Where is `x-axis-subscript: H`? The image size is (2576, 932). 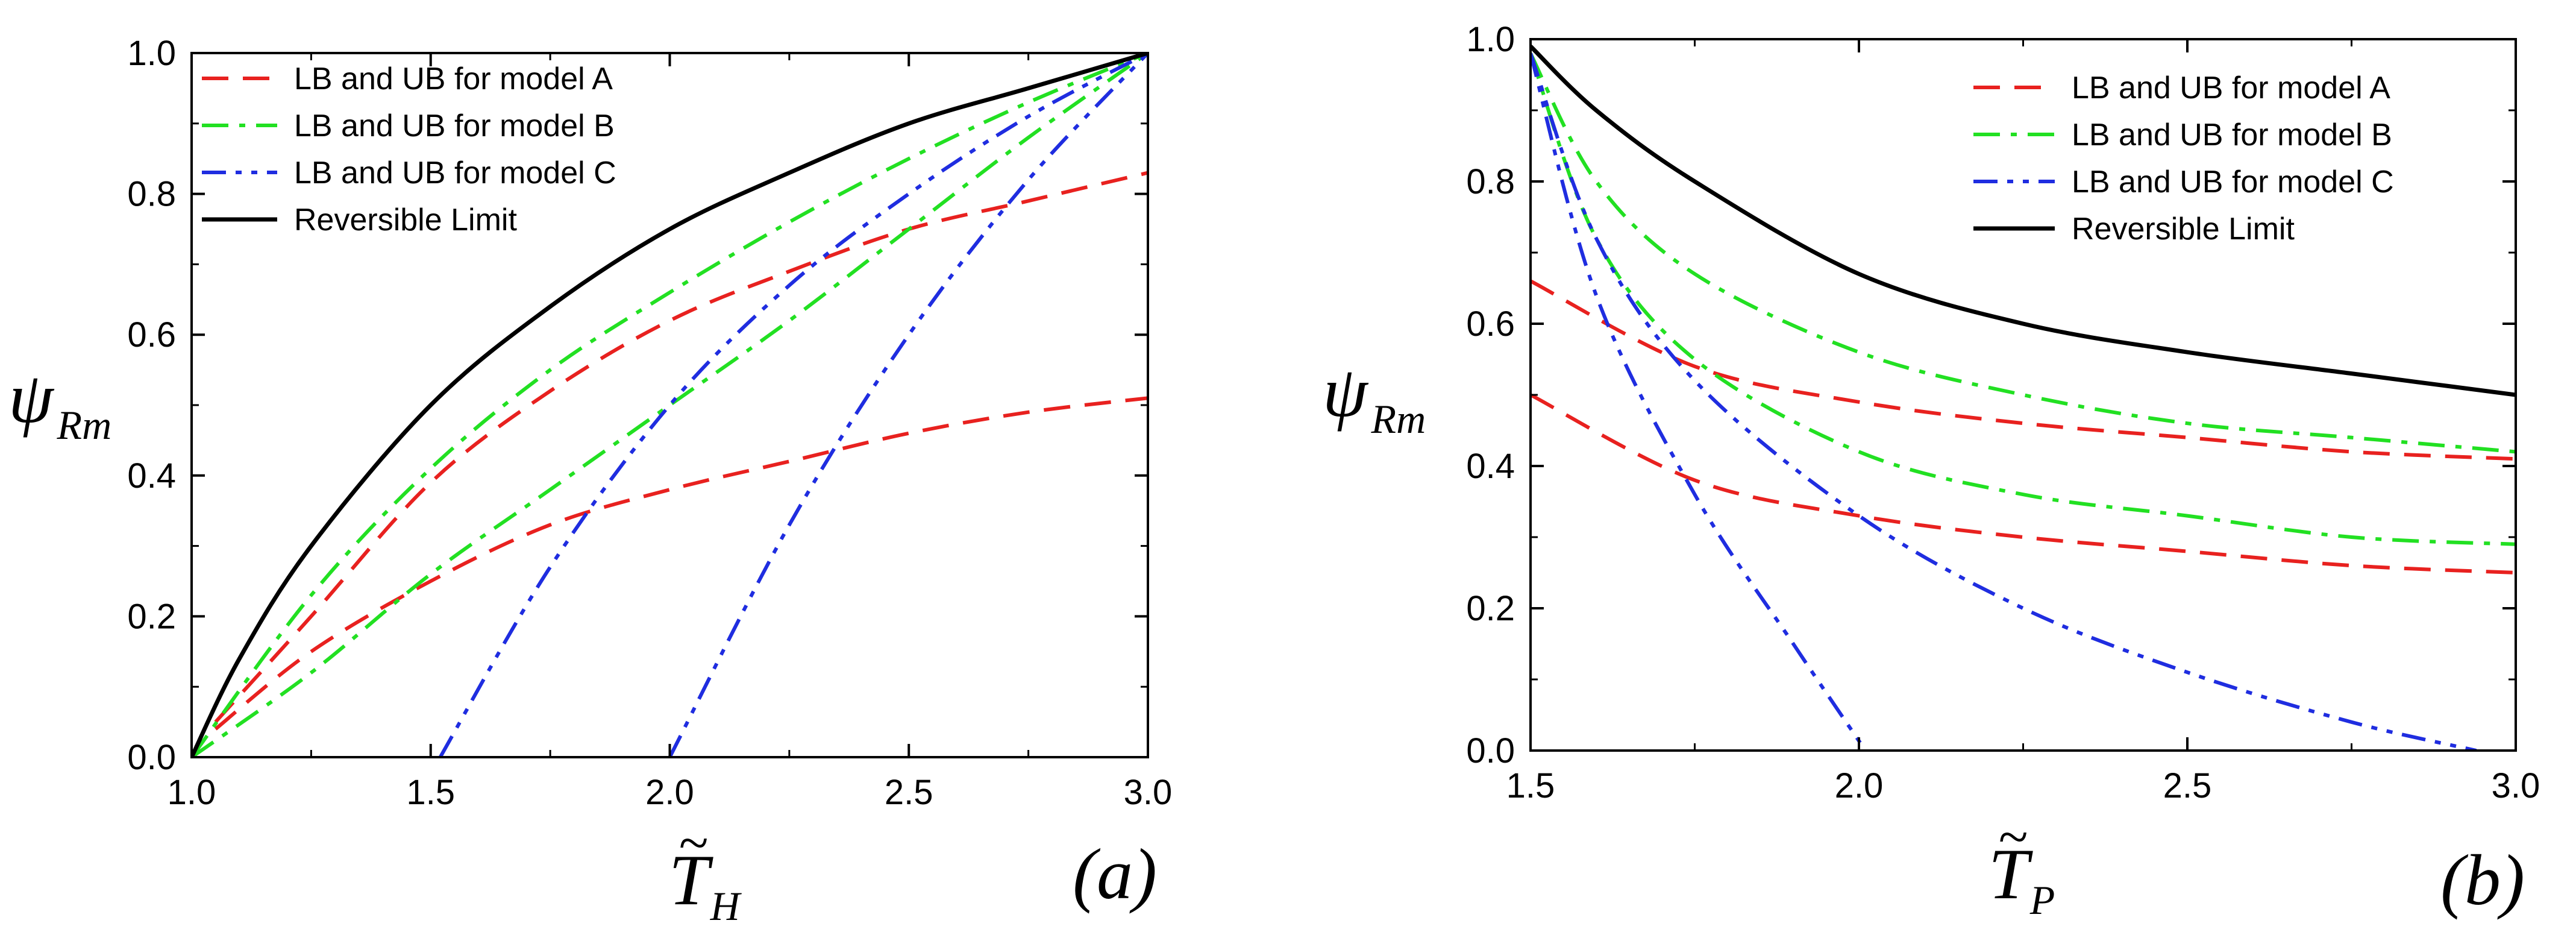
x-axis-subscript: H is located at coordinates (726, 906).